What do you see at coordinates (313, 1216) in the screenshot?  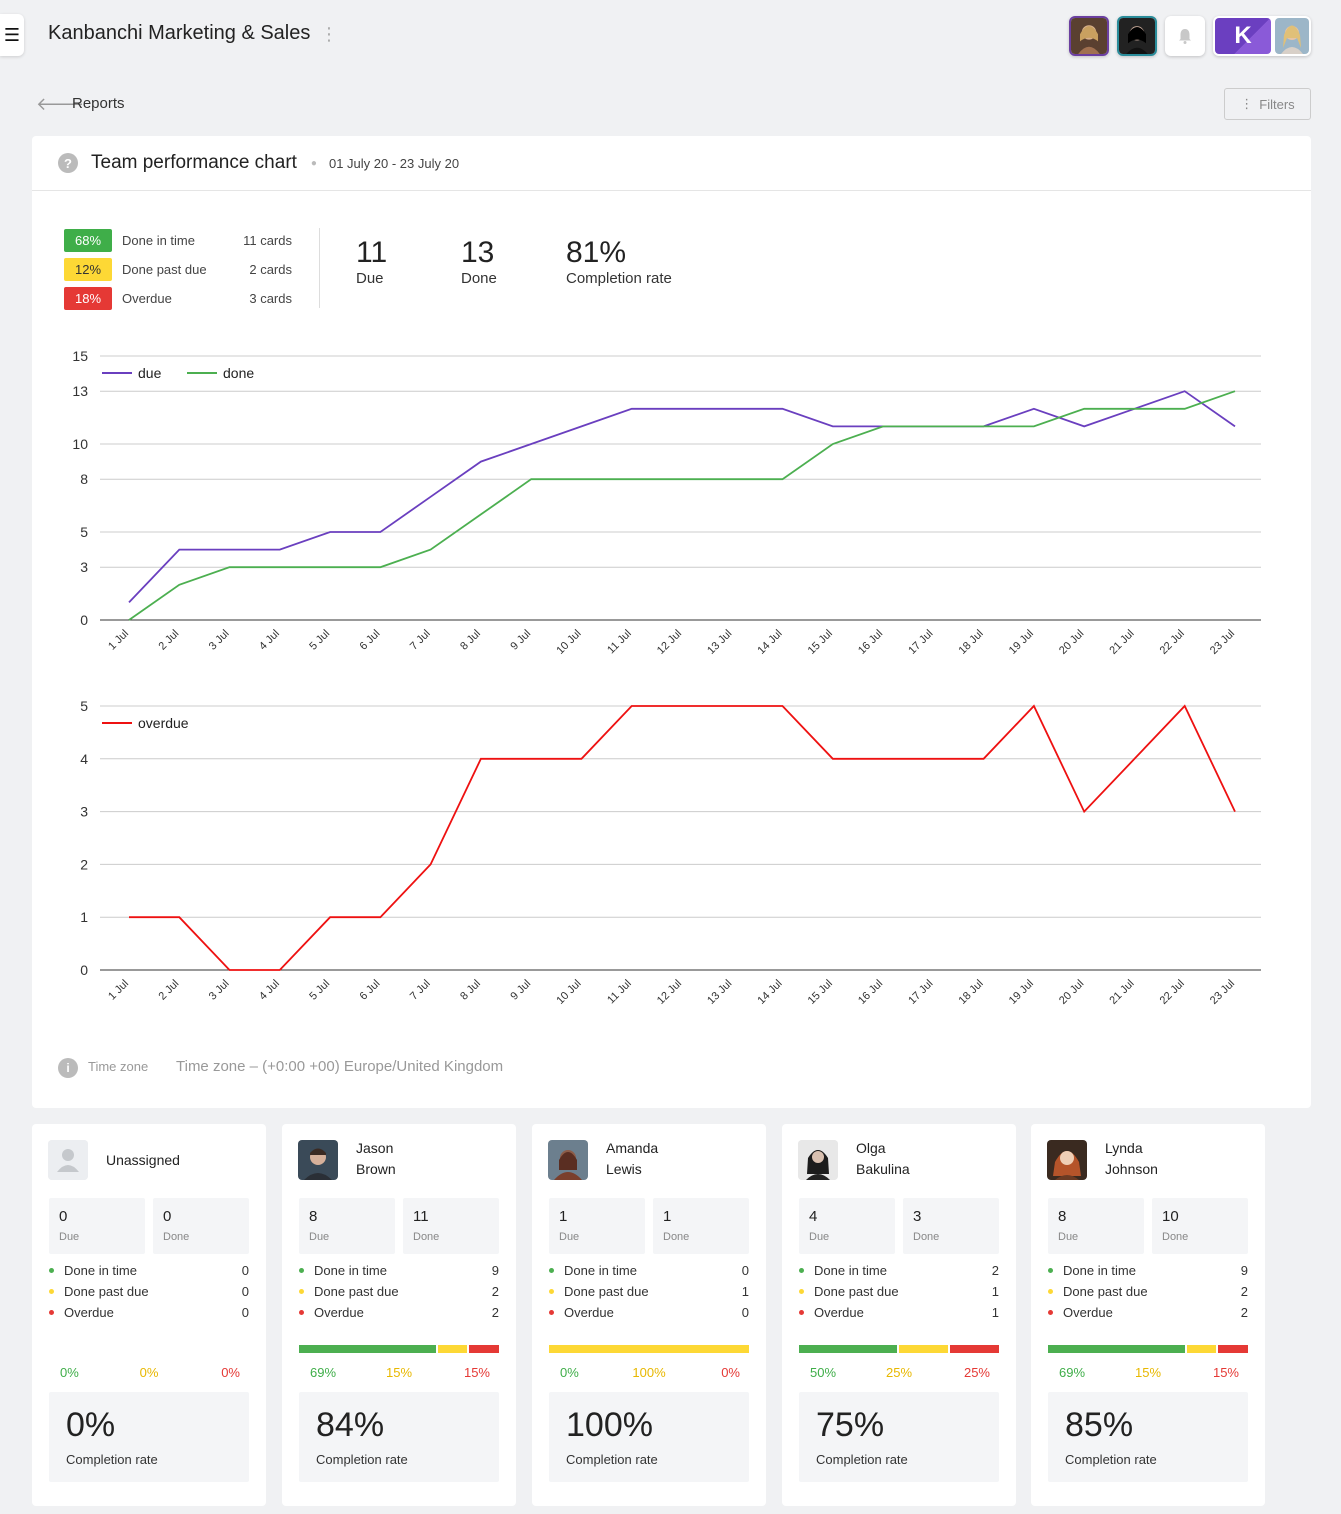 I see `due-count: 8` at bounding box center [313, 1216].